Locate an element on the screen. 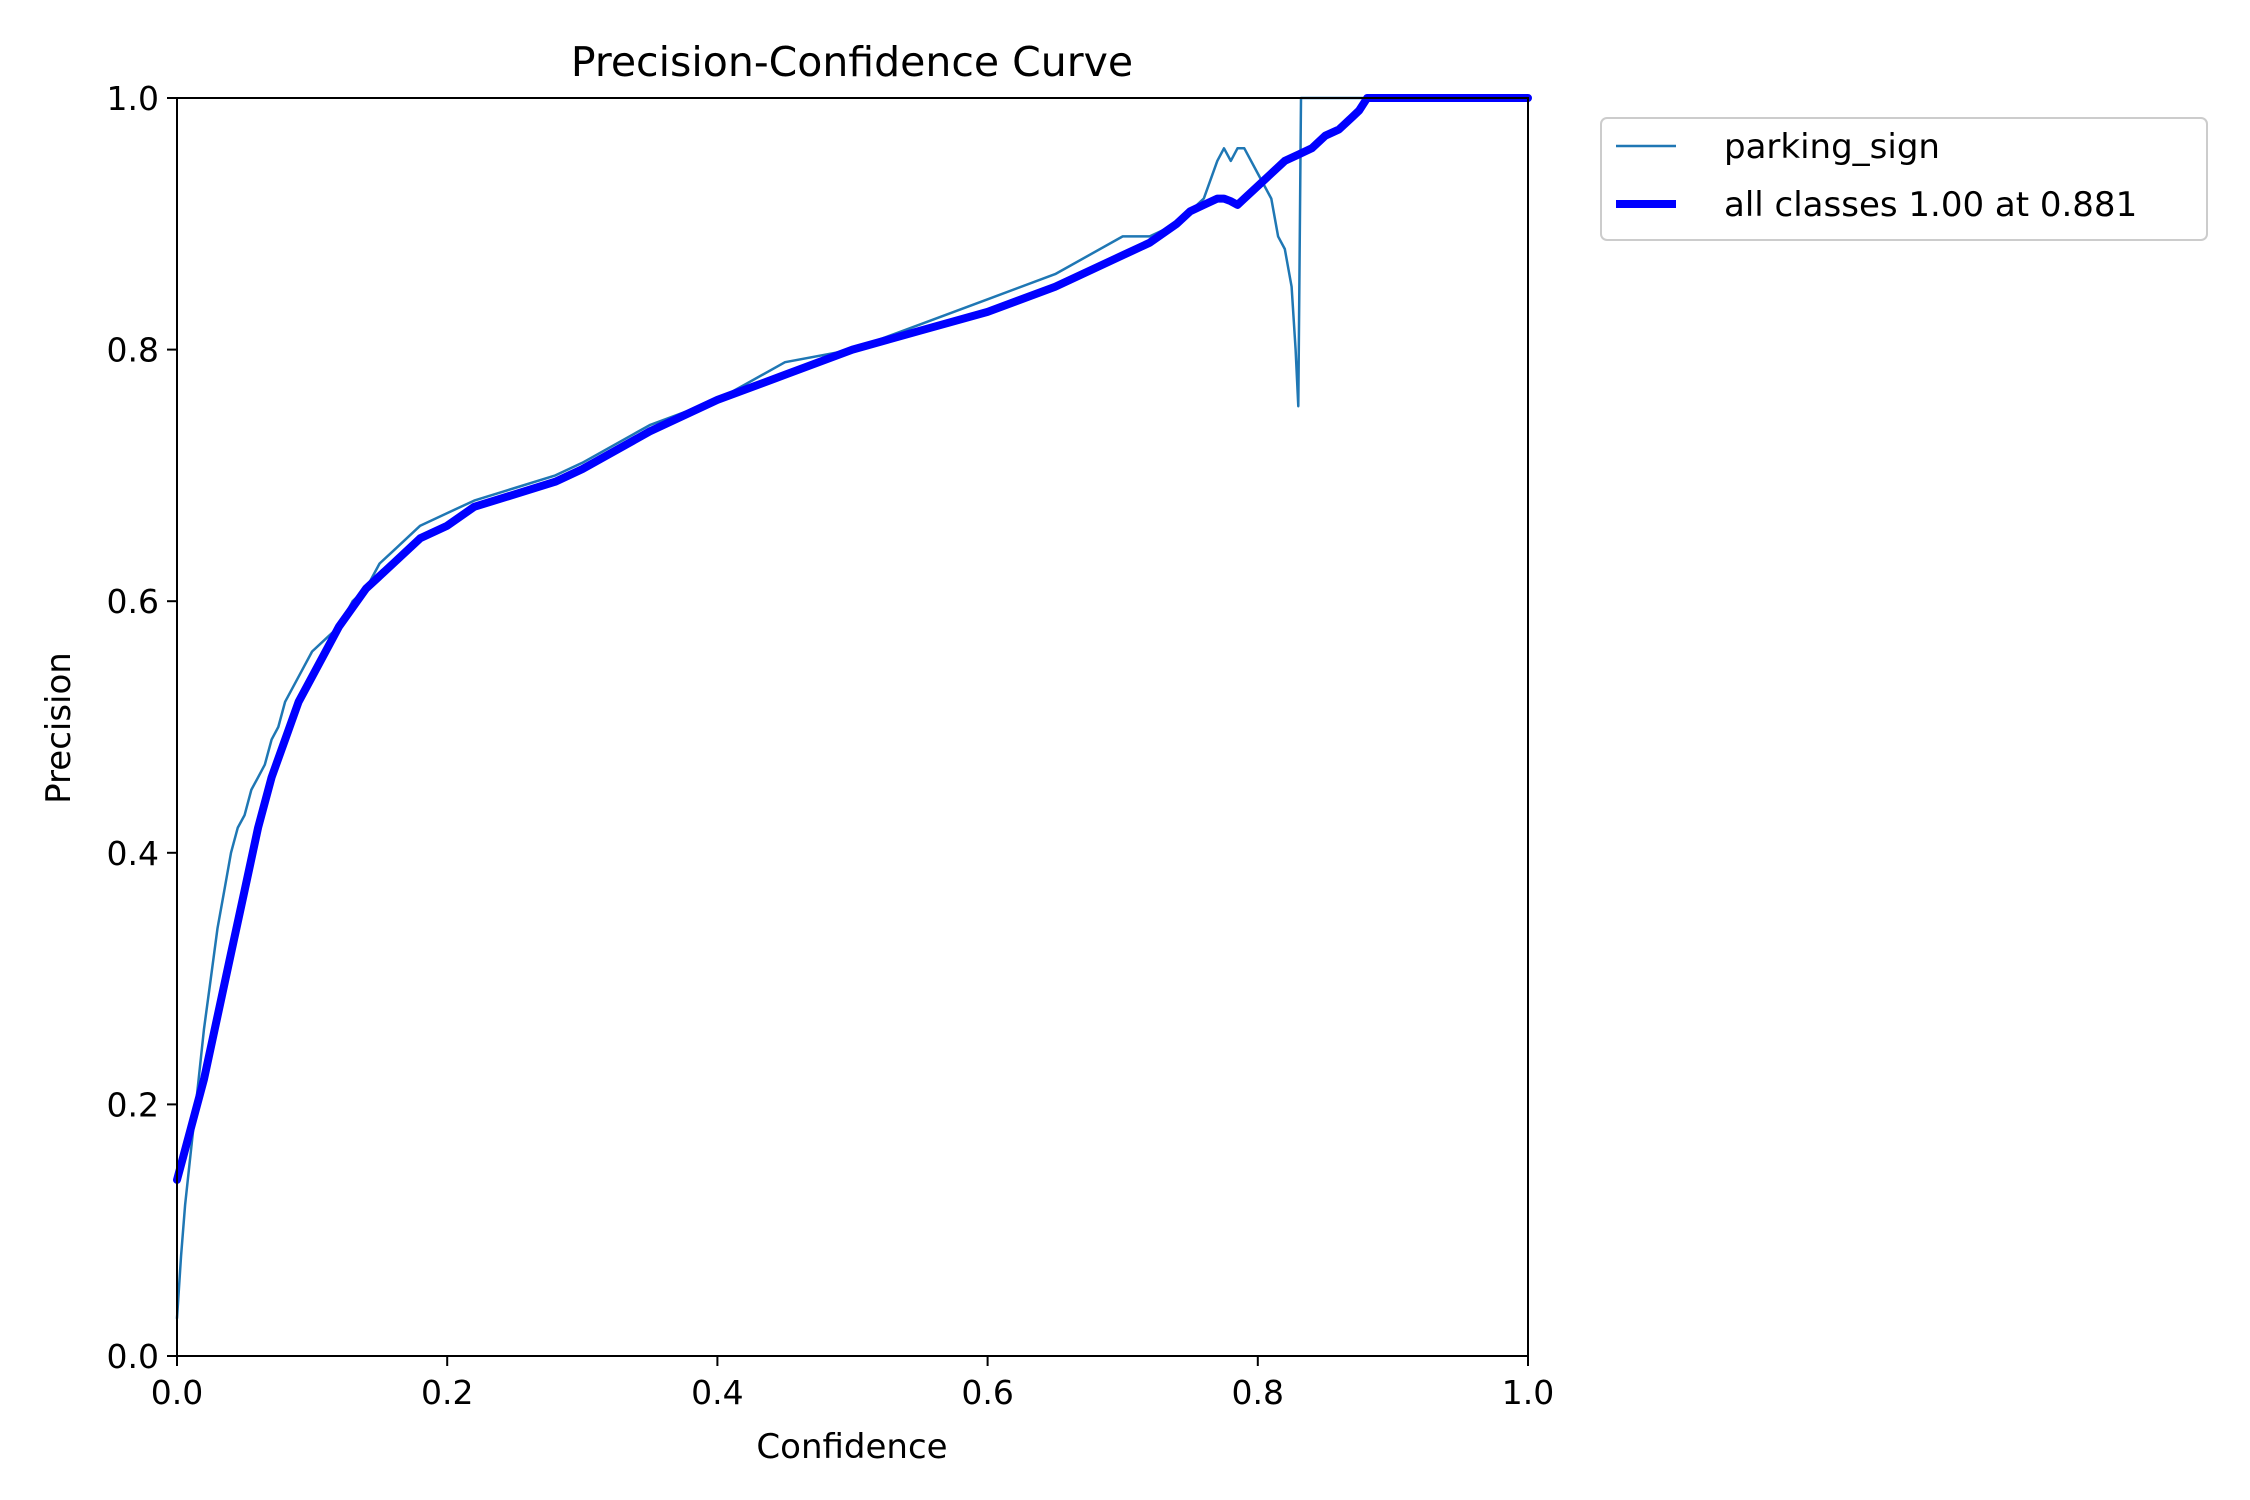 The image size is (2250, 1500). legend-box is located at coordinates (1904, 179).